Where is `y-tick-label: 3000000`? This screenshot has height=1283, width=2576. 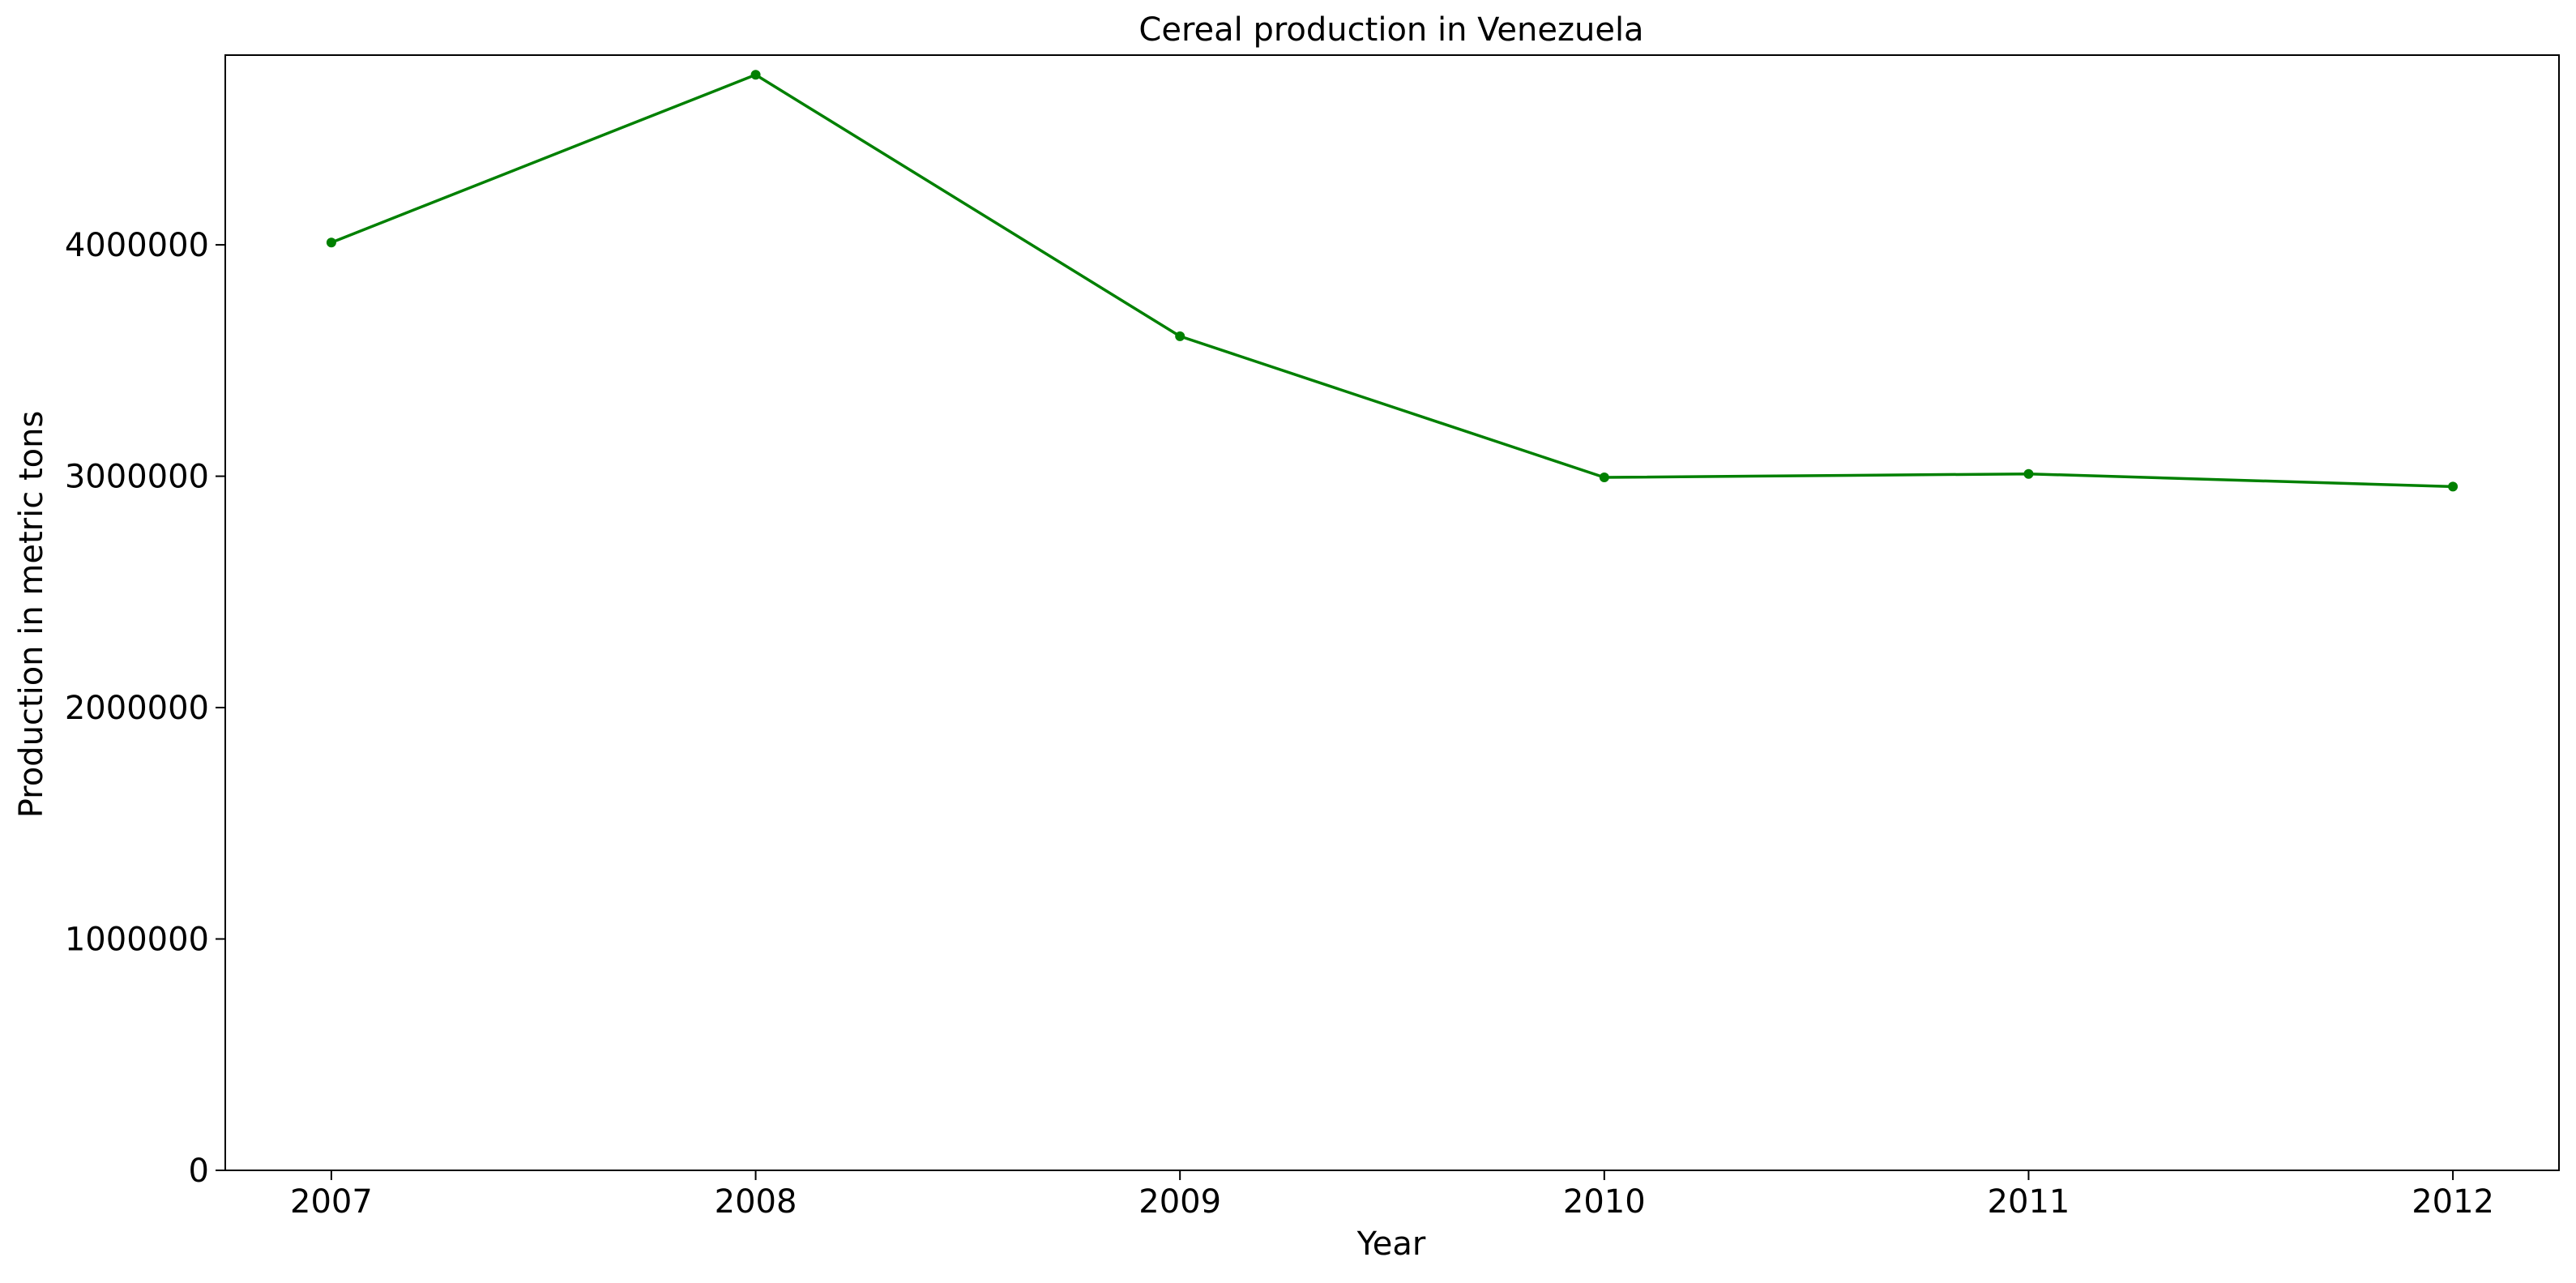
y-tick-label: 3000000 is located at coordinates (137, 477).